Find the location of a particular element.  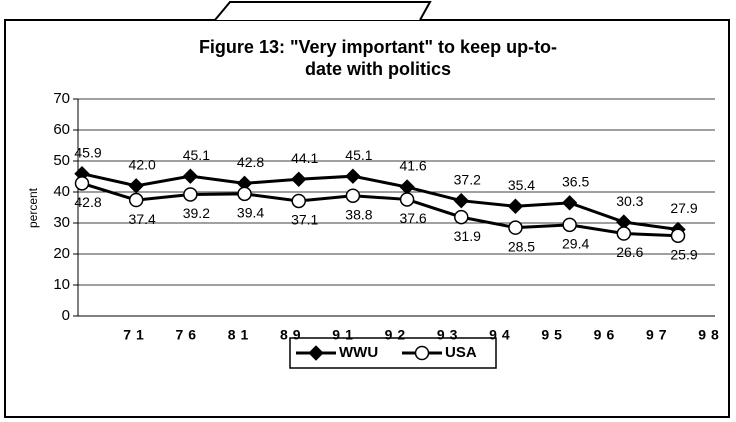

data-label: 30.3 is located at coordinates (629, 201).